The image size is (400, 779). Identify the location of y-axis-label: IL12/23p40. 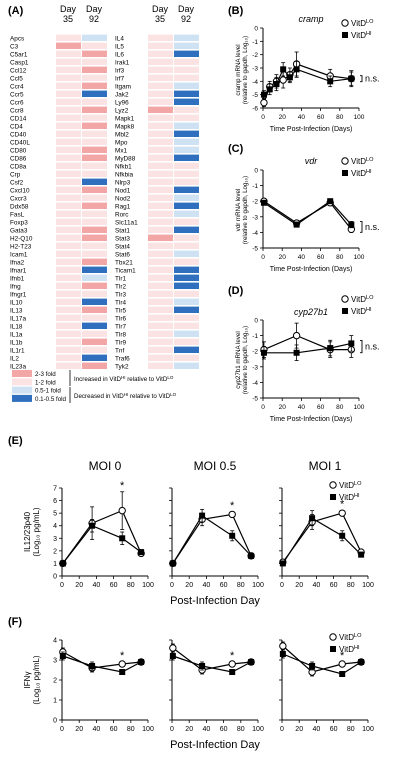
(27, 531).